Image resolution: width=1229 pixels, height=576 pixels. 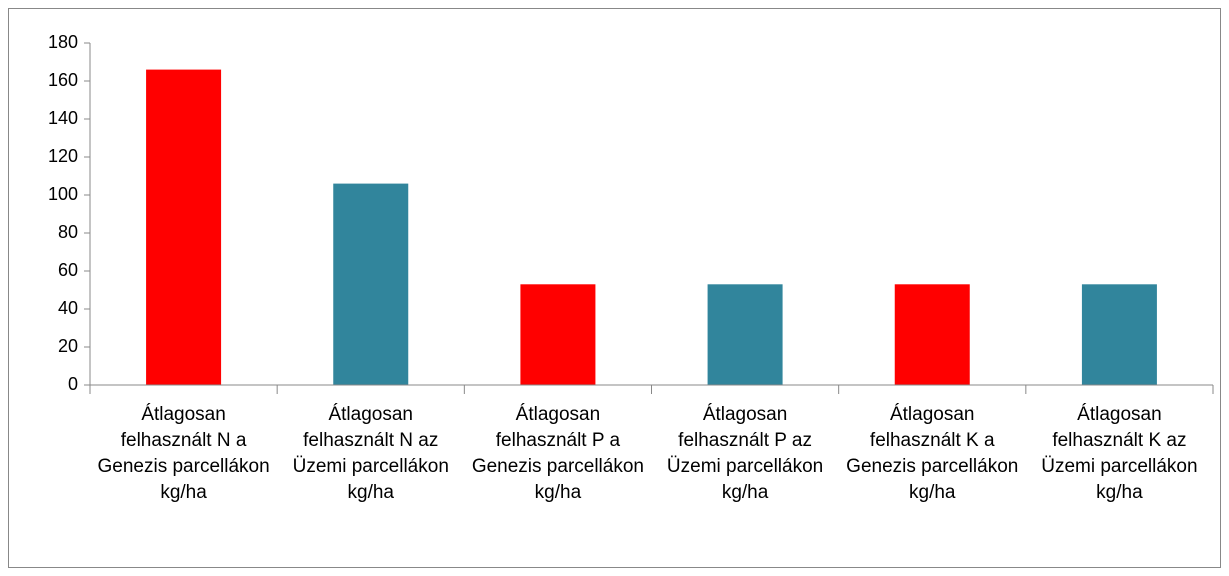 What do you see at coordinates (68, 308) in the screenshot?
I see `y-tick-label: 40` at bounding box center [68, 308].